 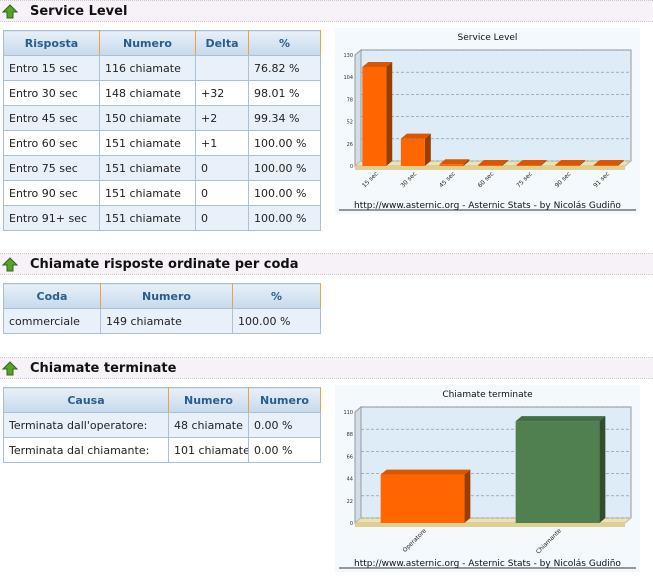 What do you see at coordinates (164, 264) in the screenshot?
I see `section-title: Chiamate risposte ordinate per coda` at bounding box center [164, 264].